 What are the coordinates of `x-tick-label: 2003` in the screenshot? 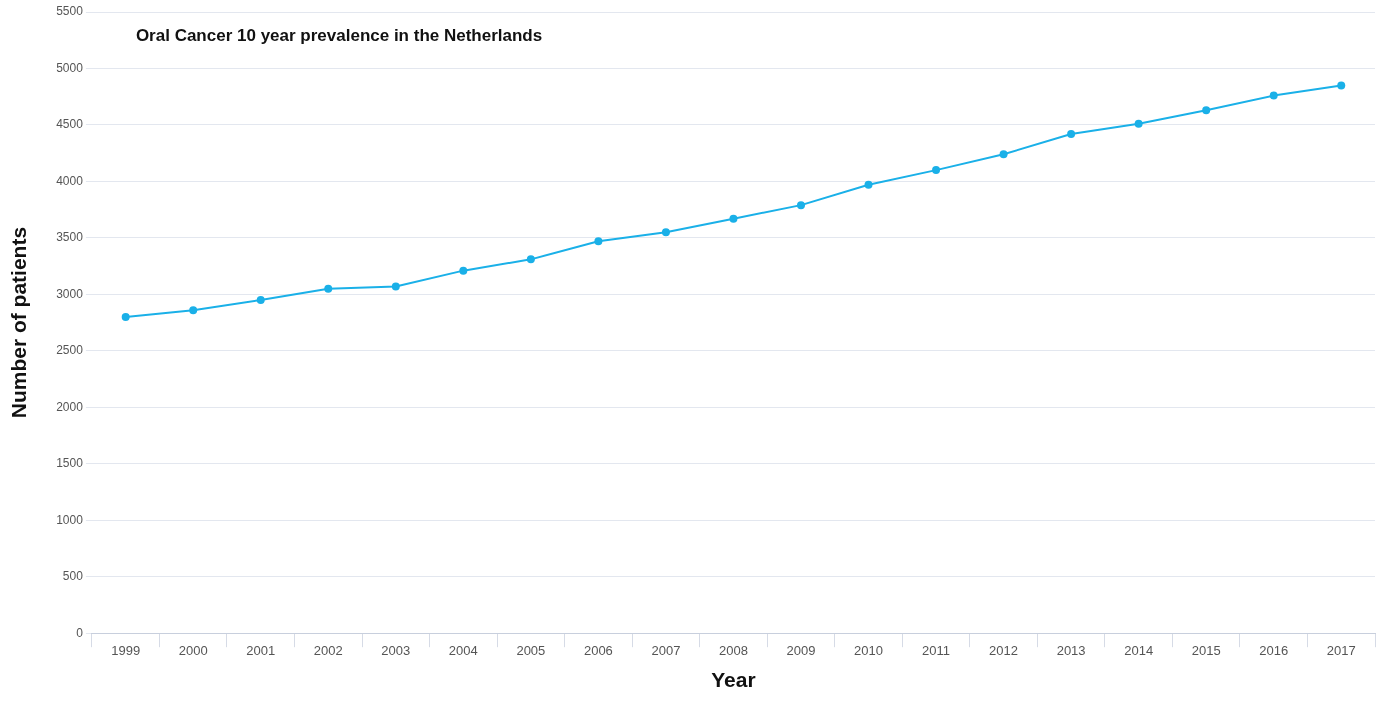 It's located at (396, 650).